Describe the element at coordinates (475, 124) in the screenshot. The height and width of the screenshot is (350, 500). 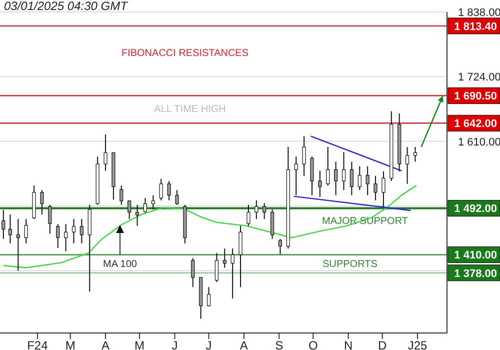
I see `ref-line-label: 1 642.00` at that location.